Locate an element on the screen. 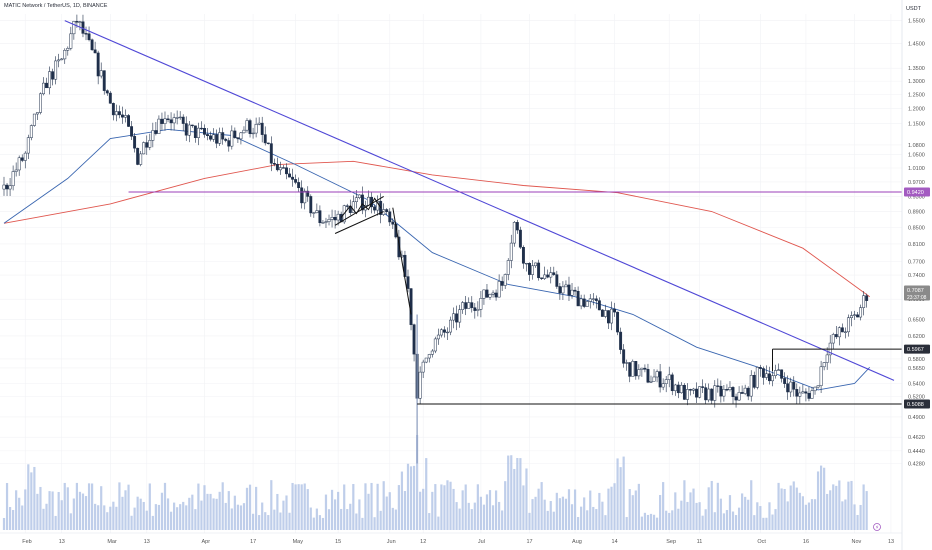 The height and width of the screenshot is (550, 932). price-tick-label: 1.1500 is located at coordinates (916, 124).